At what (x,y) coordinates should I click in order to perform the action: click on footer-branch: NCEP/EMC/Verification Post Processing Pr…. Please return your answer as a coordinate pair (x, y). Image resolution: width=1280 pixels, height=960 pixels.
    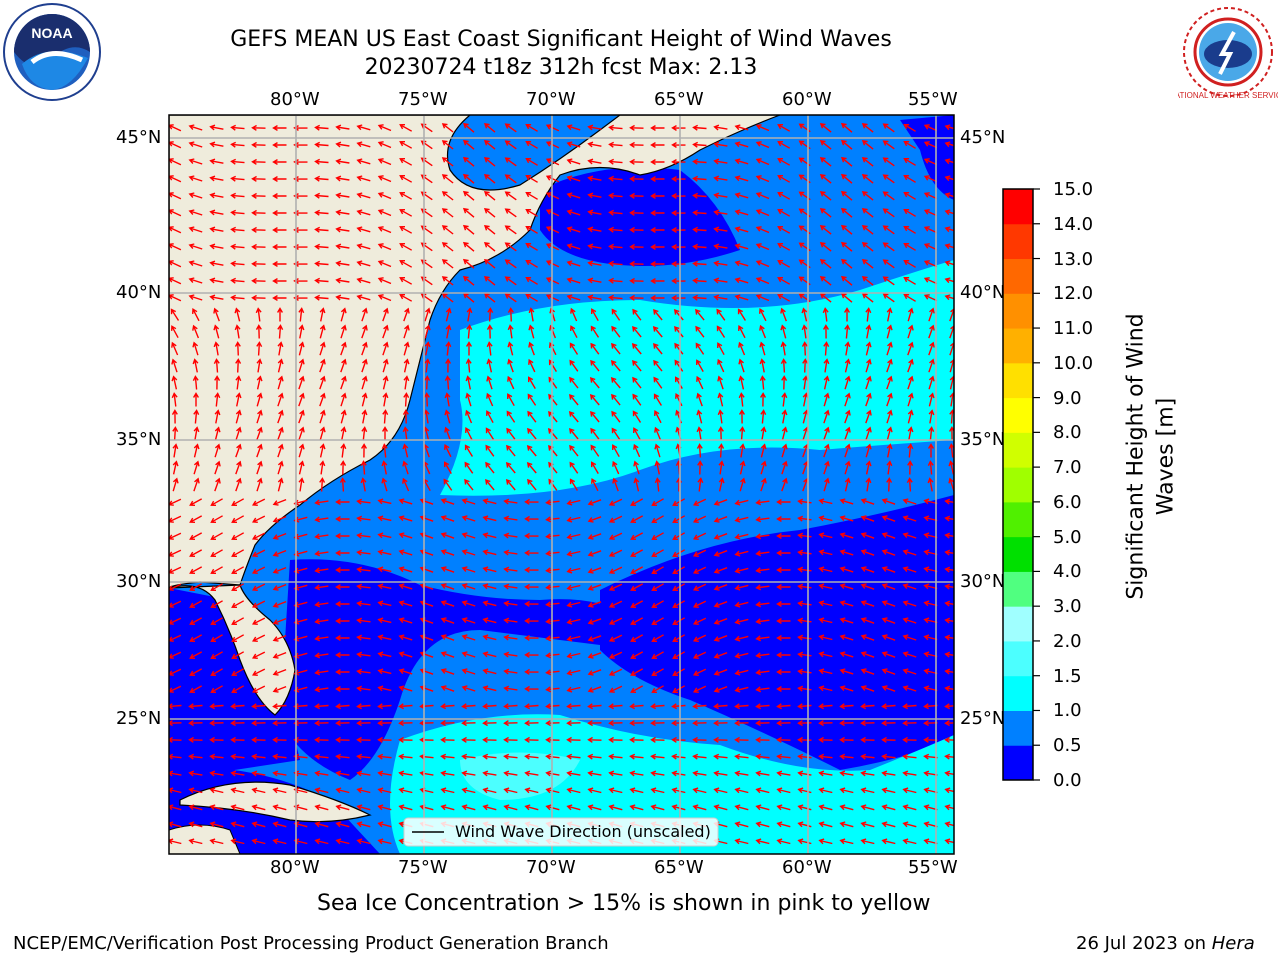
    Looking at the image, I should click on (311, 943).